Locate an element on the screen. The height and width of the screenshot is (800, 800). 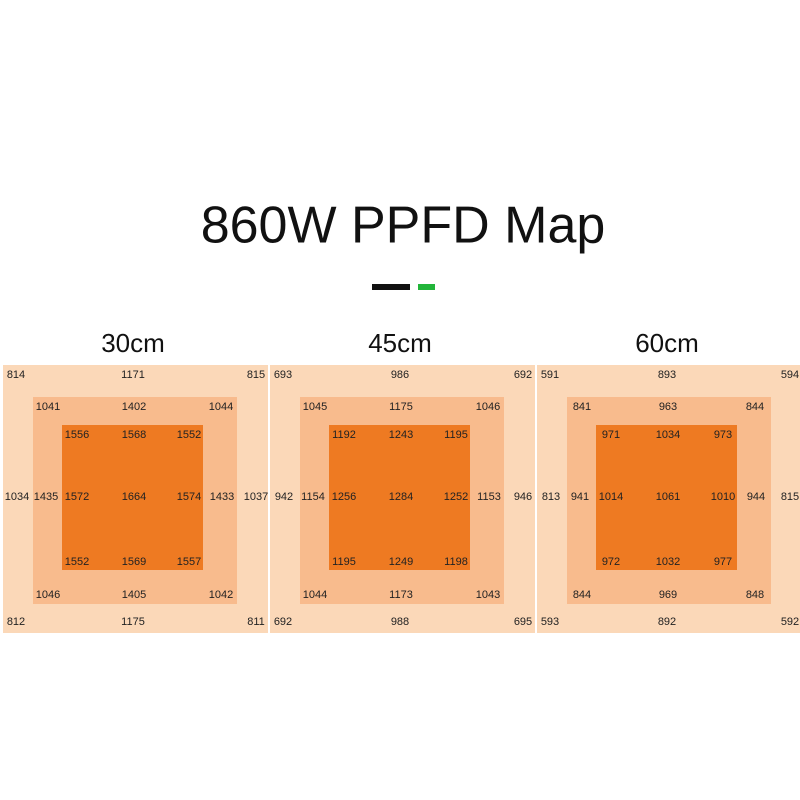
ppfd-value: 1435 is located at coordinates (46, 497).